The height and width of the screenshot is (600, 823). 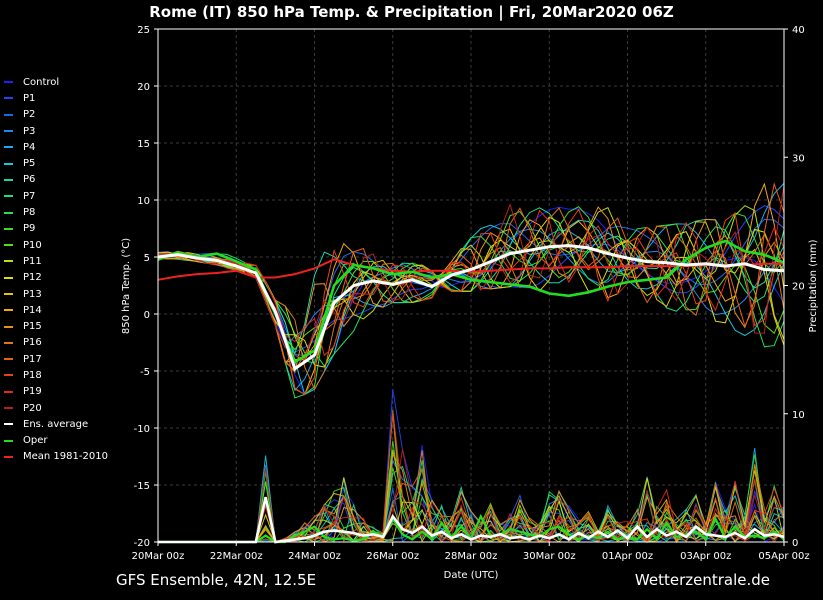 What do you see at coordinates (56, 424) in the screenshot?
I see `legend-label: Ens. average` at bounding box center [56, 424].